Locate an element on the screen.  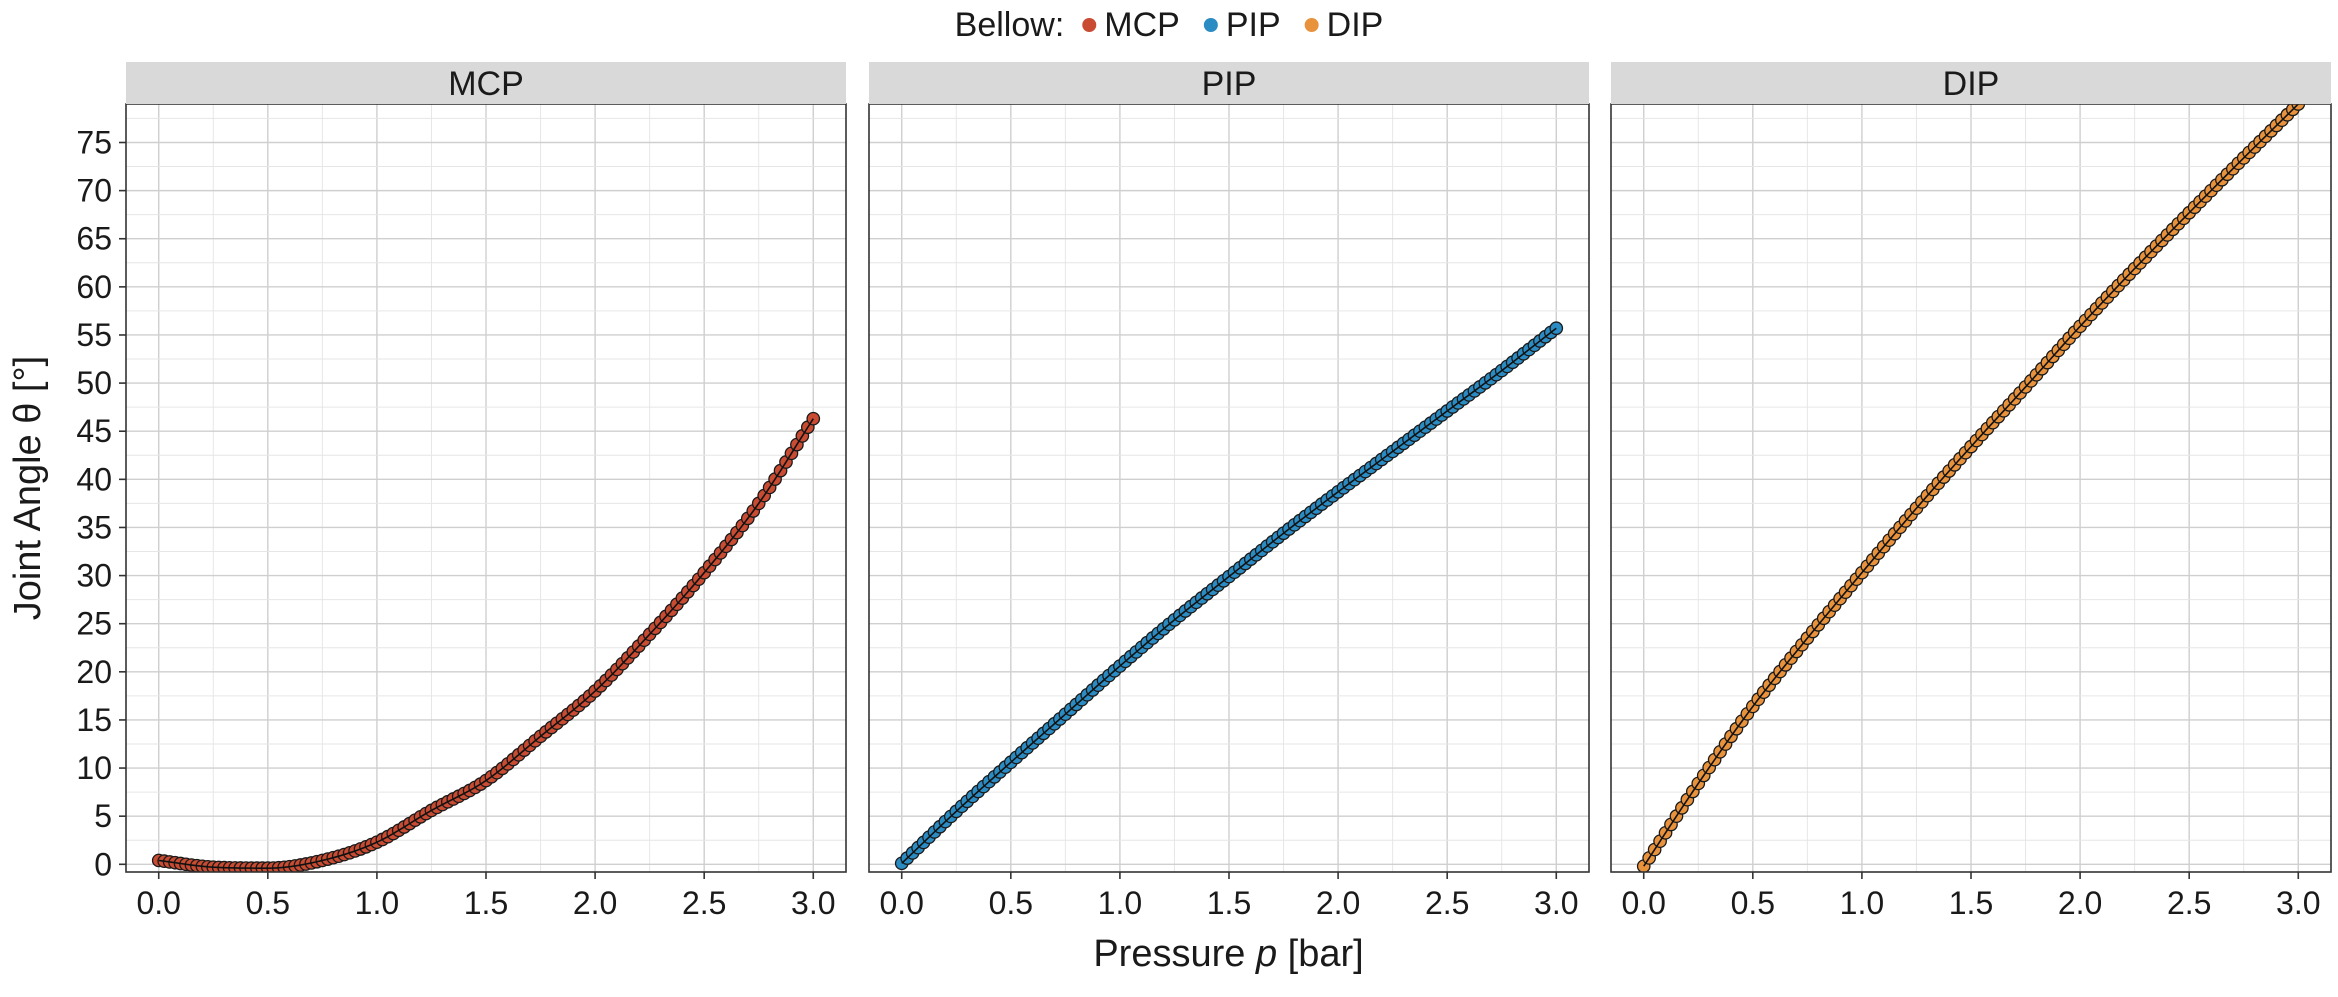
legend-items: Bellow: MCP PIP DIP is located at coordinates (1169, 25).